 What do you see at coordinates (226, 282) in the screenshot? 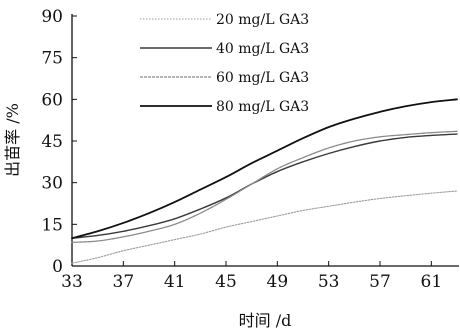
I see `x-tick-label: 45` at bounding box center [226, 282].